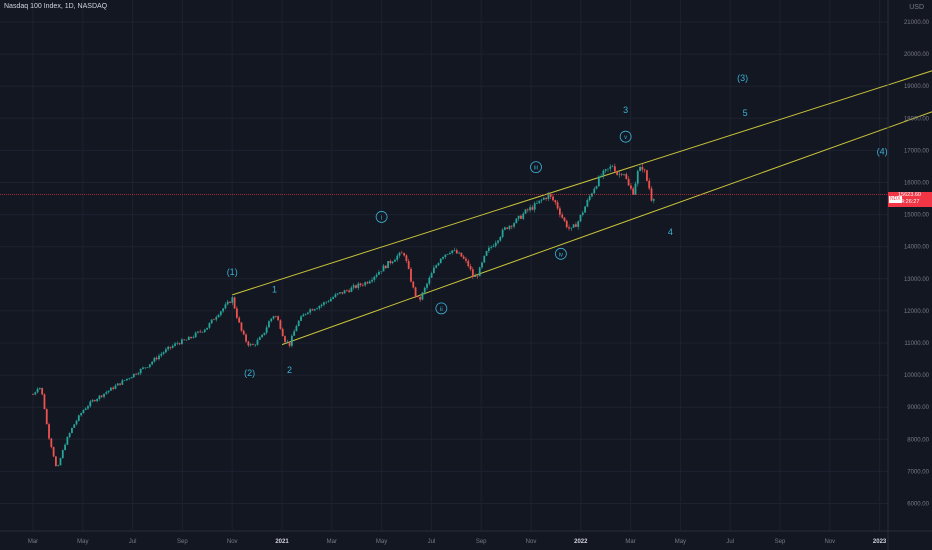 The image size is (932, 550). I want to click on wave-label: (1), so click(232, 272).